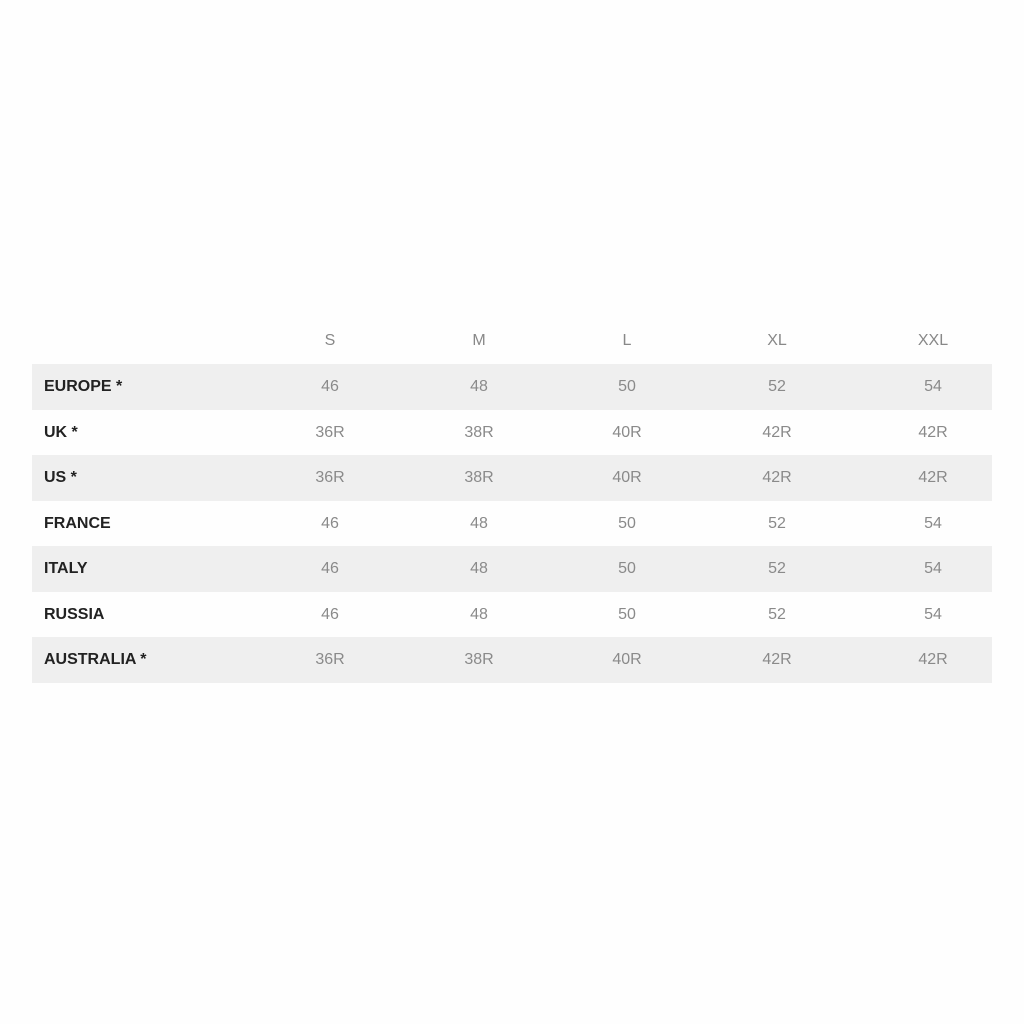  What do you see at coordinates (330, 340) in the screenshot?
I see `column-header: S` at bounding box center [330, 340].